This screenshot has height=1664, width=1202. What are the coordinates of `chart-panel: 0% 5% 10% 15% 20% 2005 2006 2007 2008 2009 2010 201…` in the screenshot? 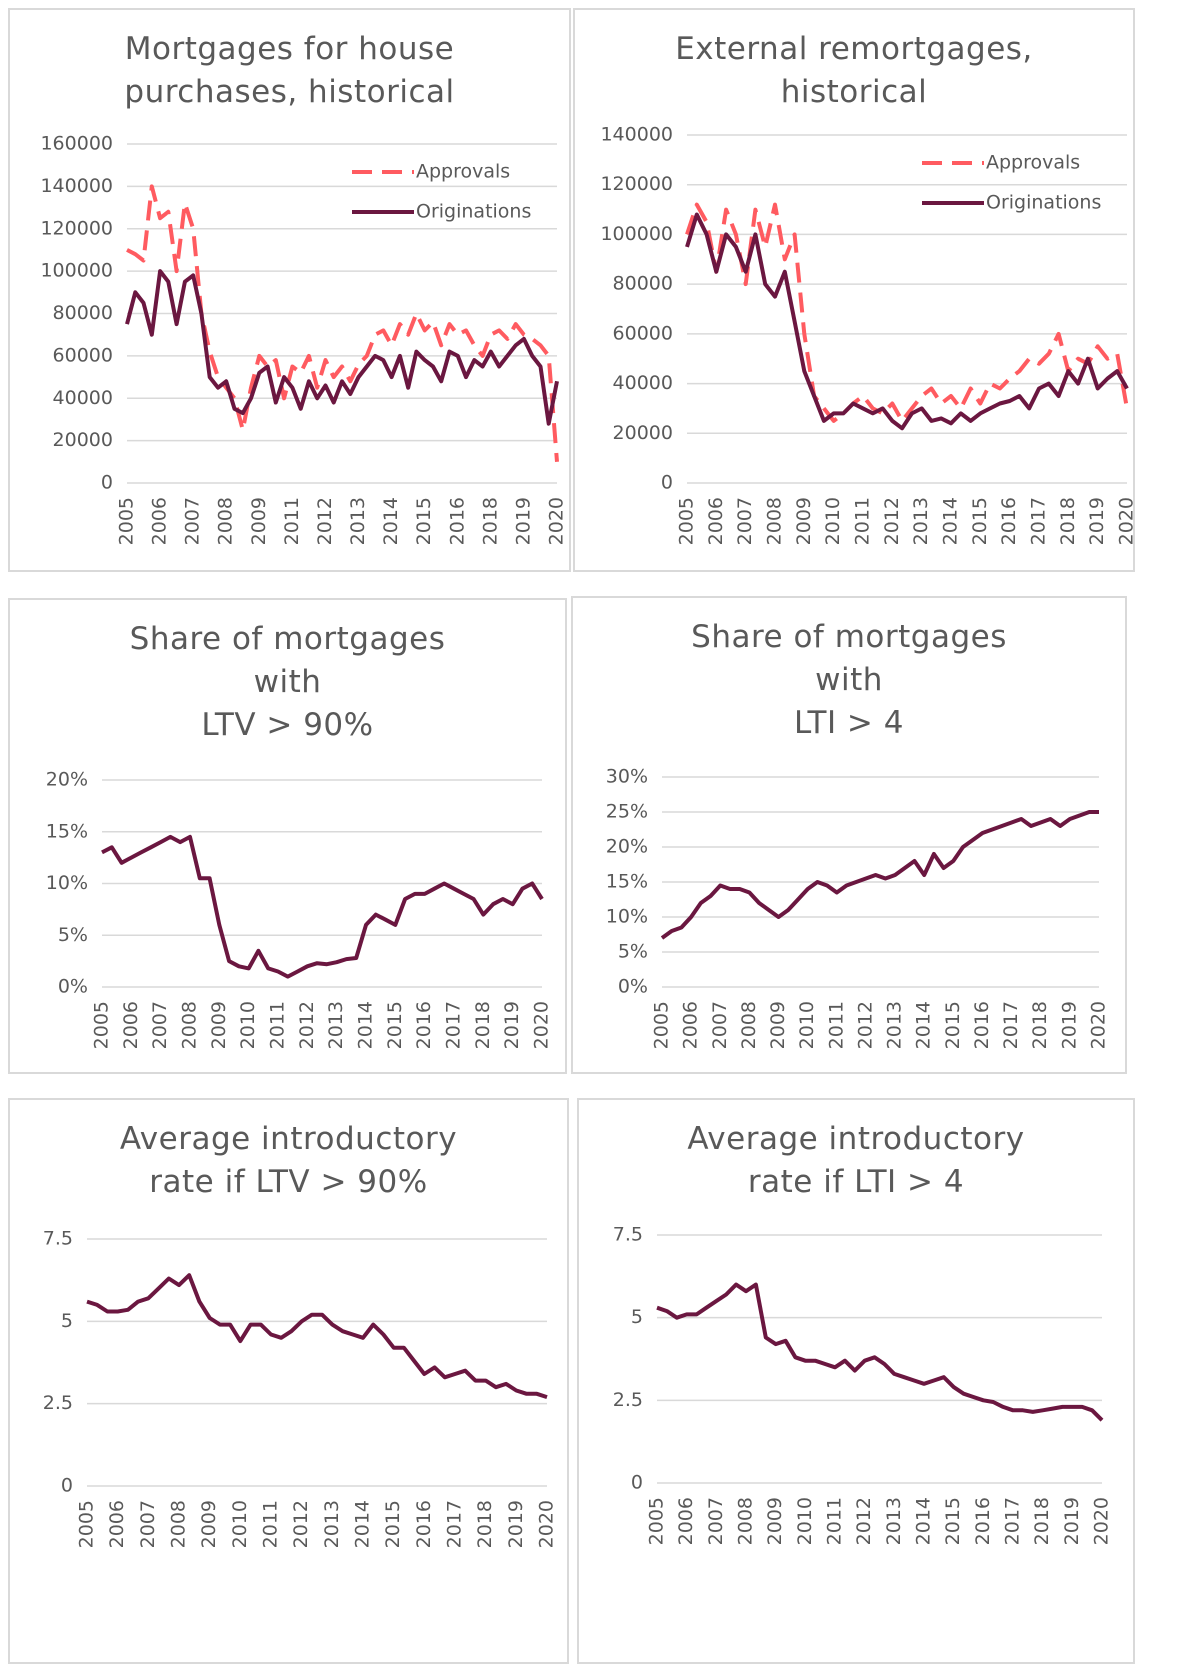 It's located at (287, 836).